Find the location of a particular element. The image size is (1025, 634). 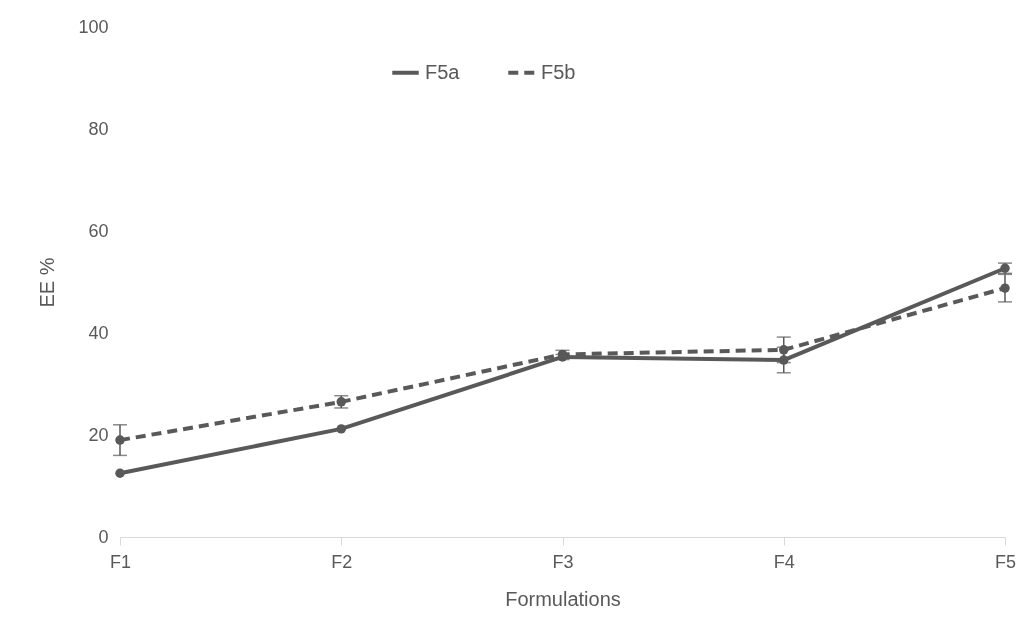

y-tick-label: 40 is located at coordinates (98, 332).